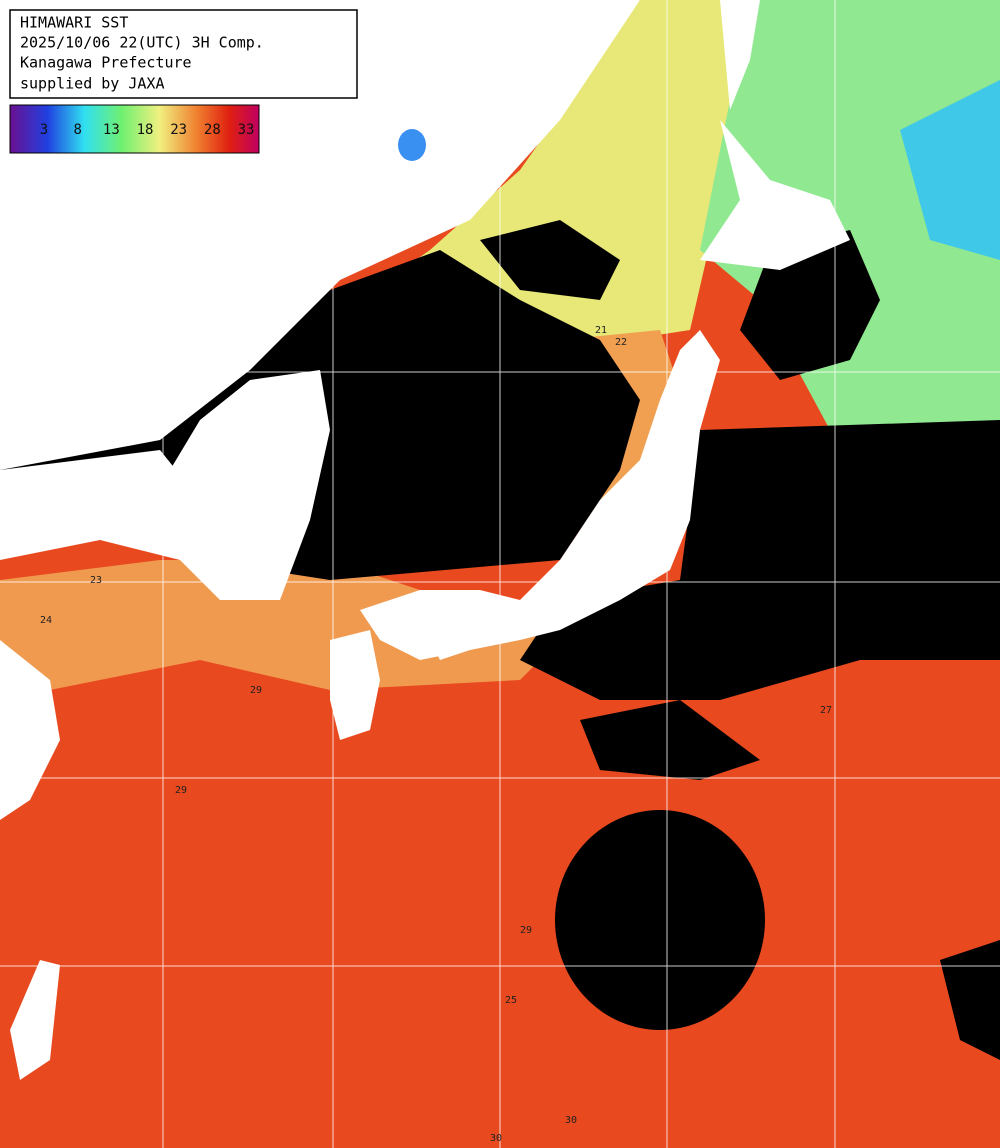 The width and height of the screenshot is (1000, 1148). What do you see at coordinates (46, 620) in the screenshot?
I see `contour-label: 24` at bounding box center [46, 620].